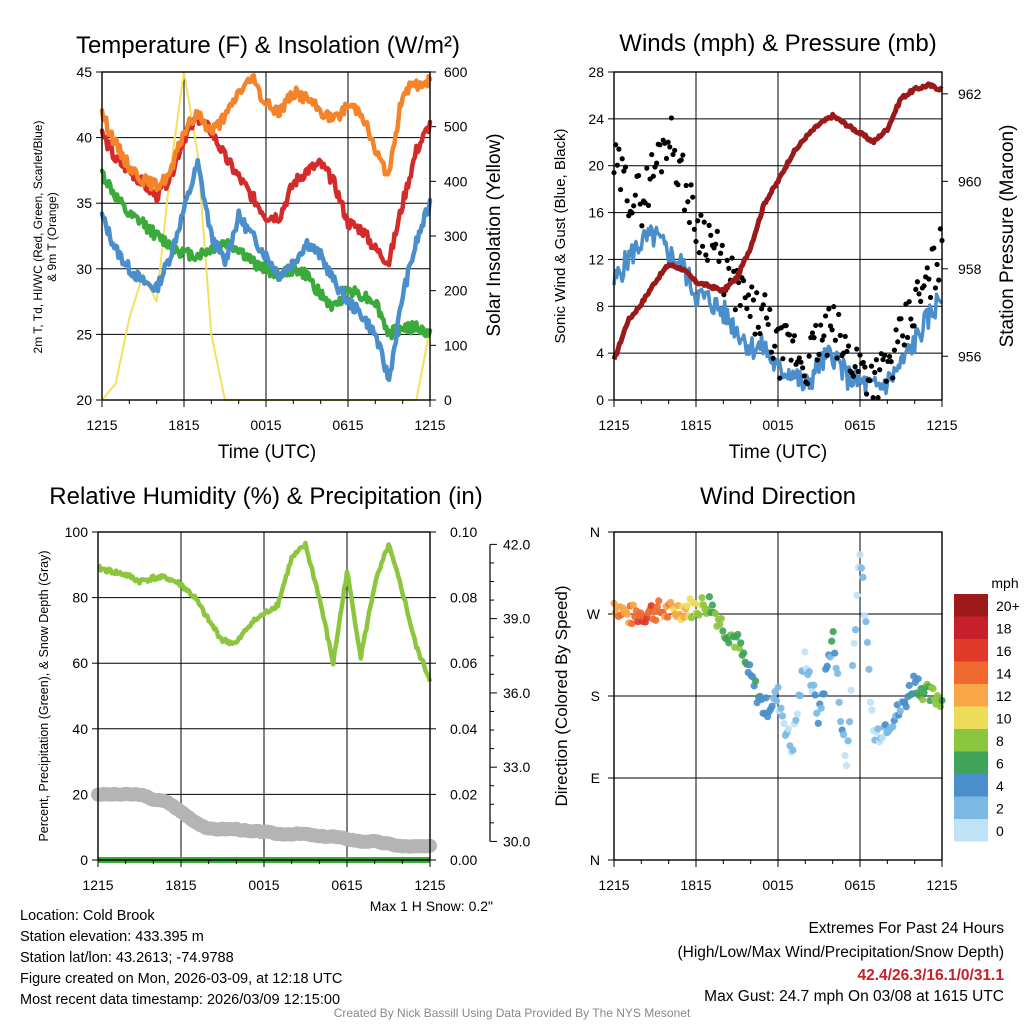 The width and height of the screenshot is (1024, 1024). Describe the element at coordinates (859, 425) in the screenshot. I see `wind-xtick-label: 0615` at that location.